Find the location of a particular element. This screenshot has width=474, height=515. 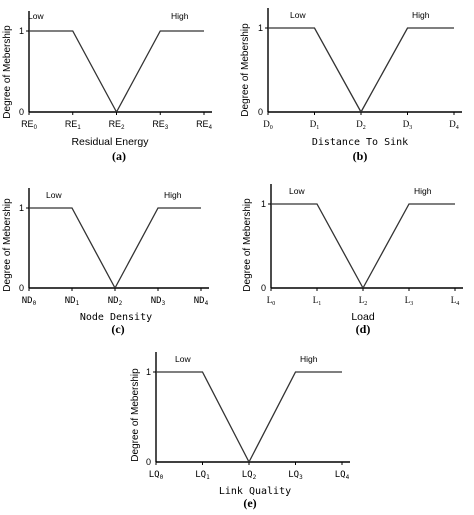

panel-caption: (e) is located at coordinates (249, 503).